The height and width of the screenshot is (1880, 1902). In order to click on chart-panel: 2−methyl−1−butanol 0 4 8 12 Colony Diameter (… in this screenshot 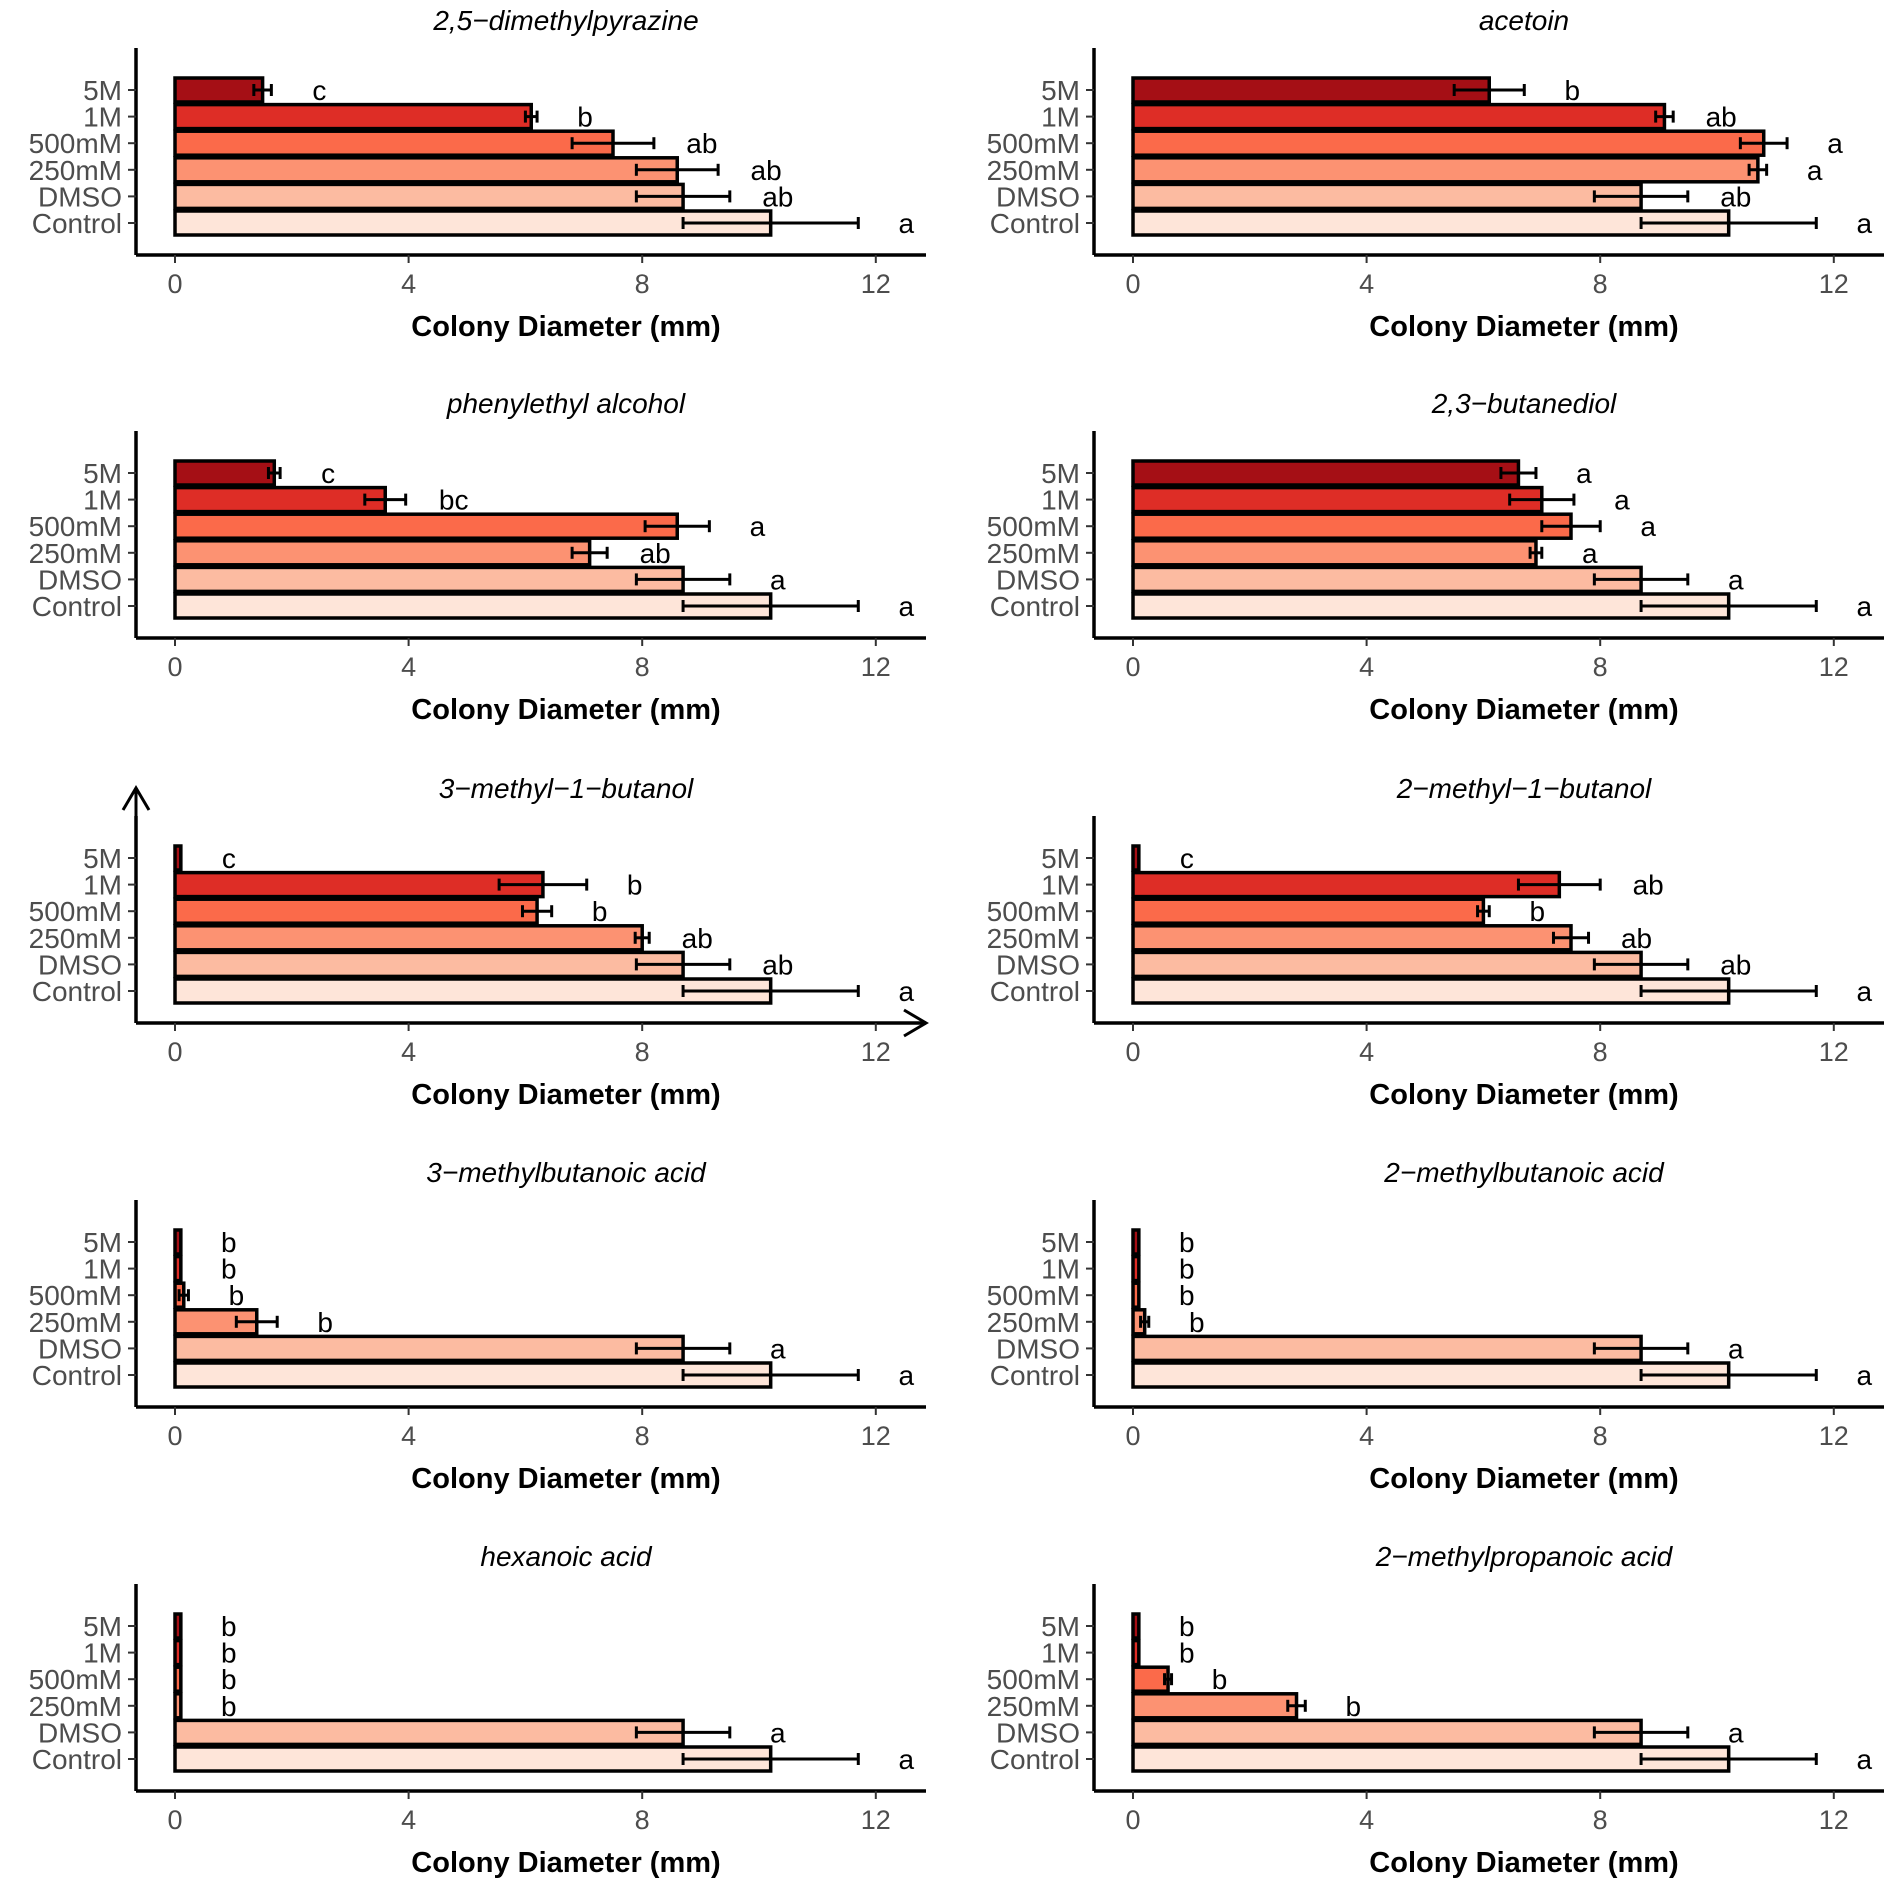, I will do `click(1435, 942)`.